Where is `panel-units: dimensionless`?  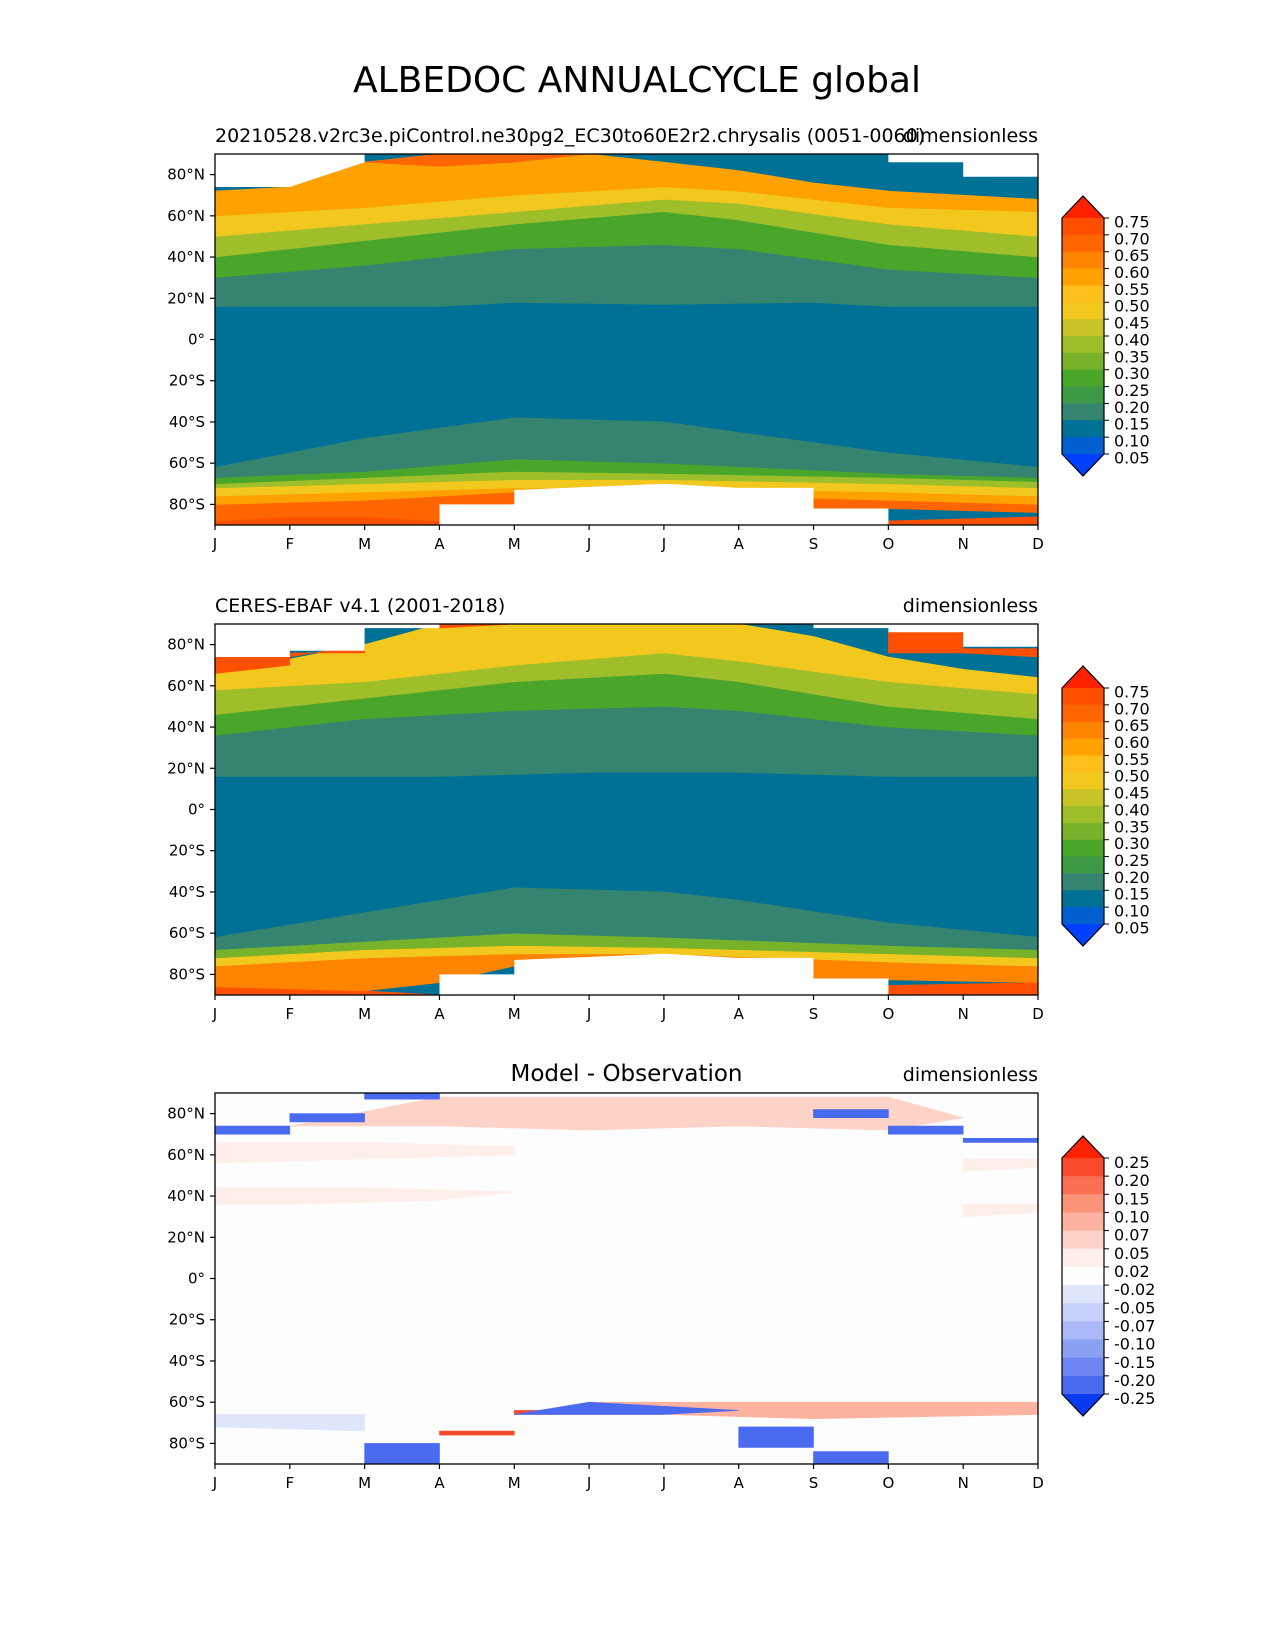 panel-units: dimensionless is located at coordinates (970, 136).